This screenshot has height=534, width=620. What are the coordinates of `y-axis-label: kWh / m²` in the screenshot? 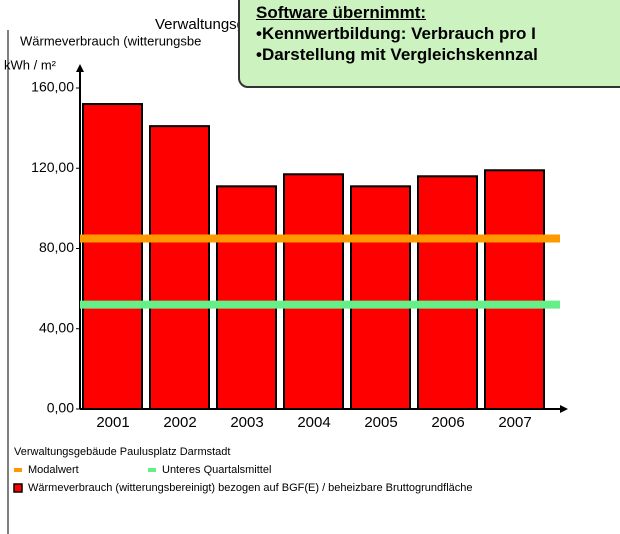 It's located at (30, 64).